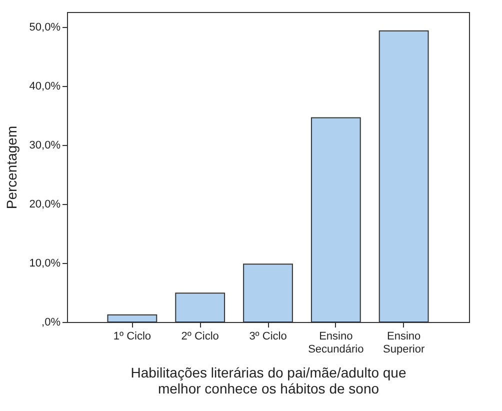  I want to click on y-tick-label: 10,0%, so click(45, 263).